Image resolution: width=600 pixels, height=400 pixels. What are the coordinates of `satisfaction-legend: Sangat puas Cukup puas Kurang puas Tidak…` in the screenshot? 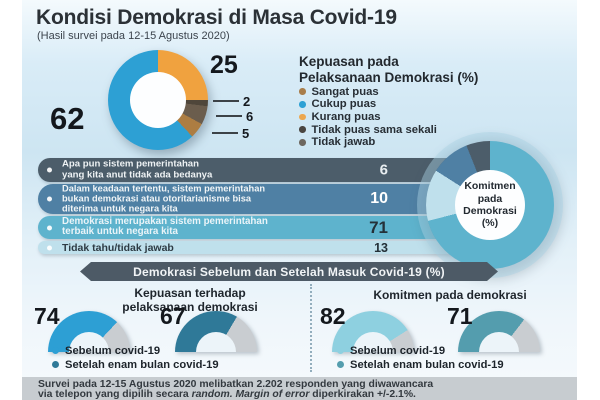 It's located at (368, 117).